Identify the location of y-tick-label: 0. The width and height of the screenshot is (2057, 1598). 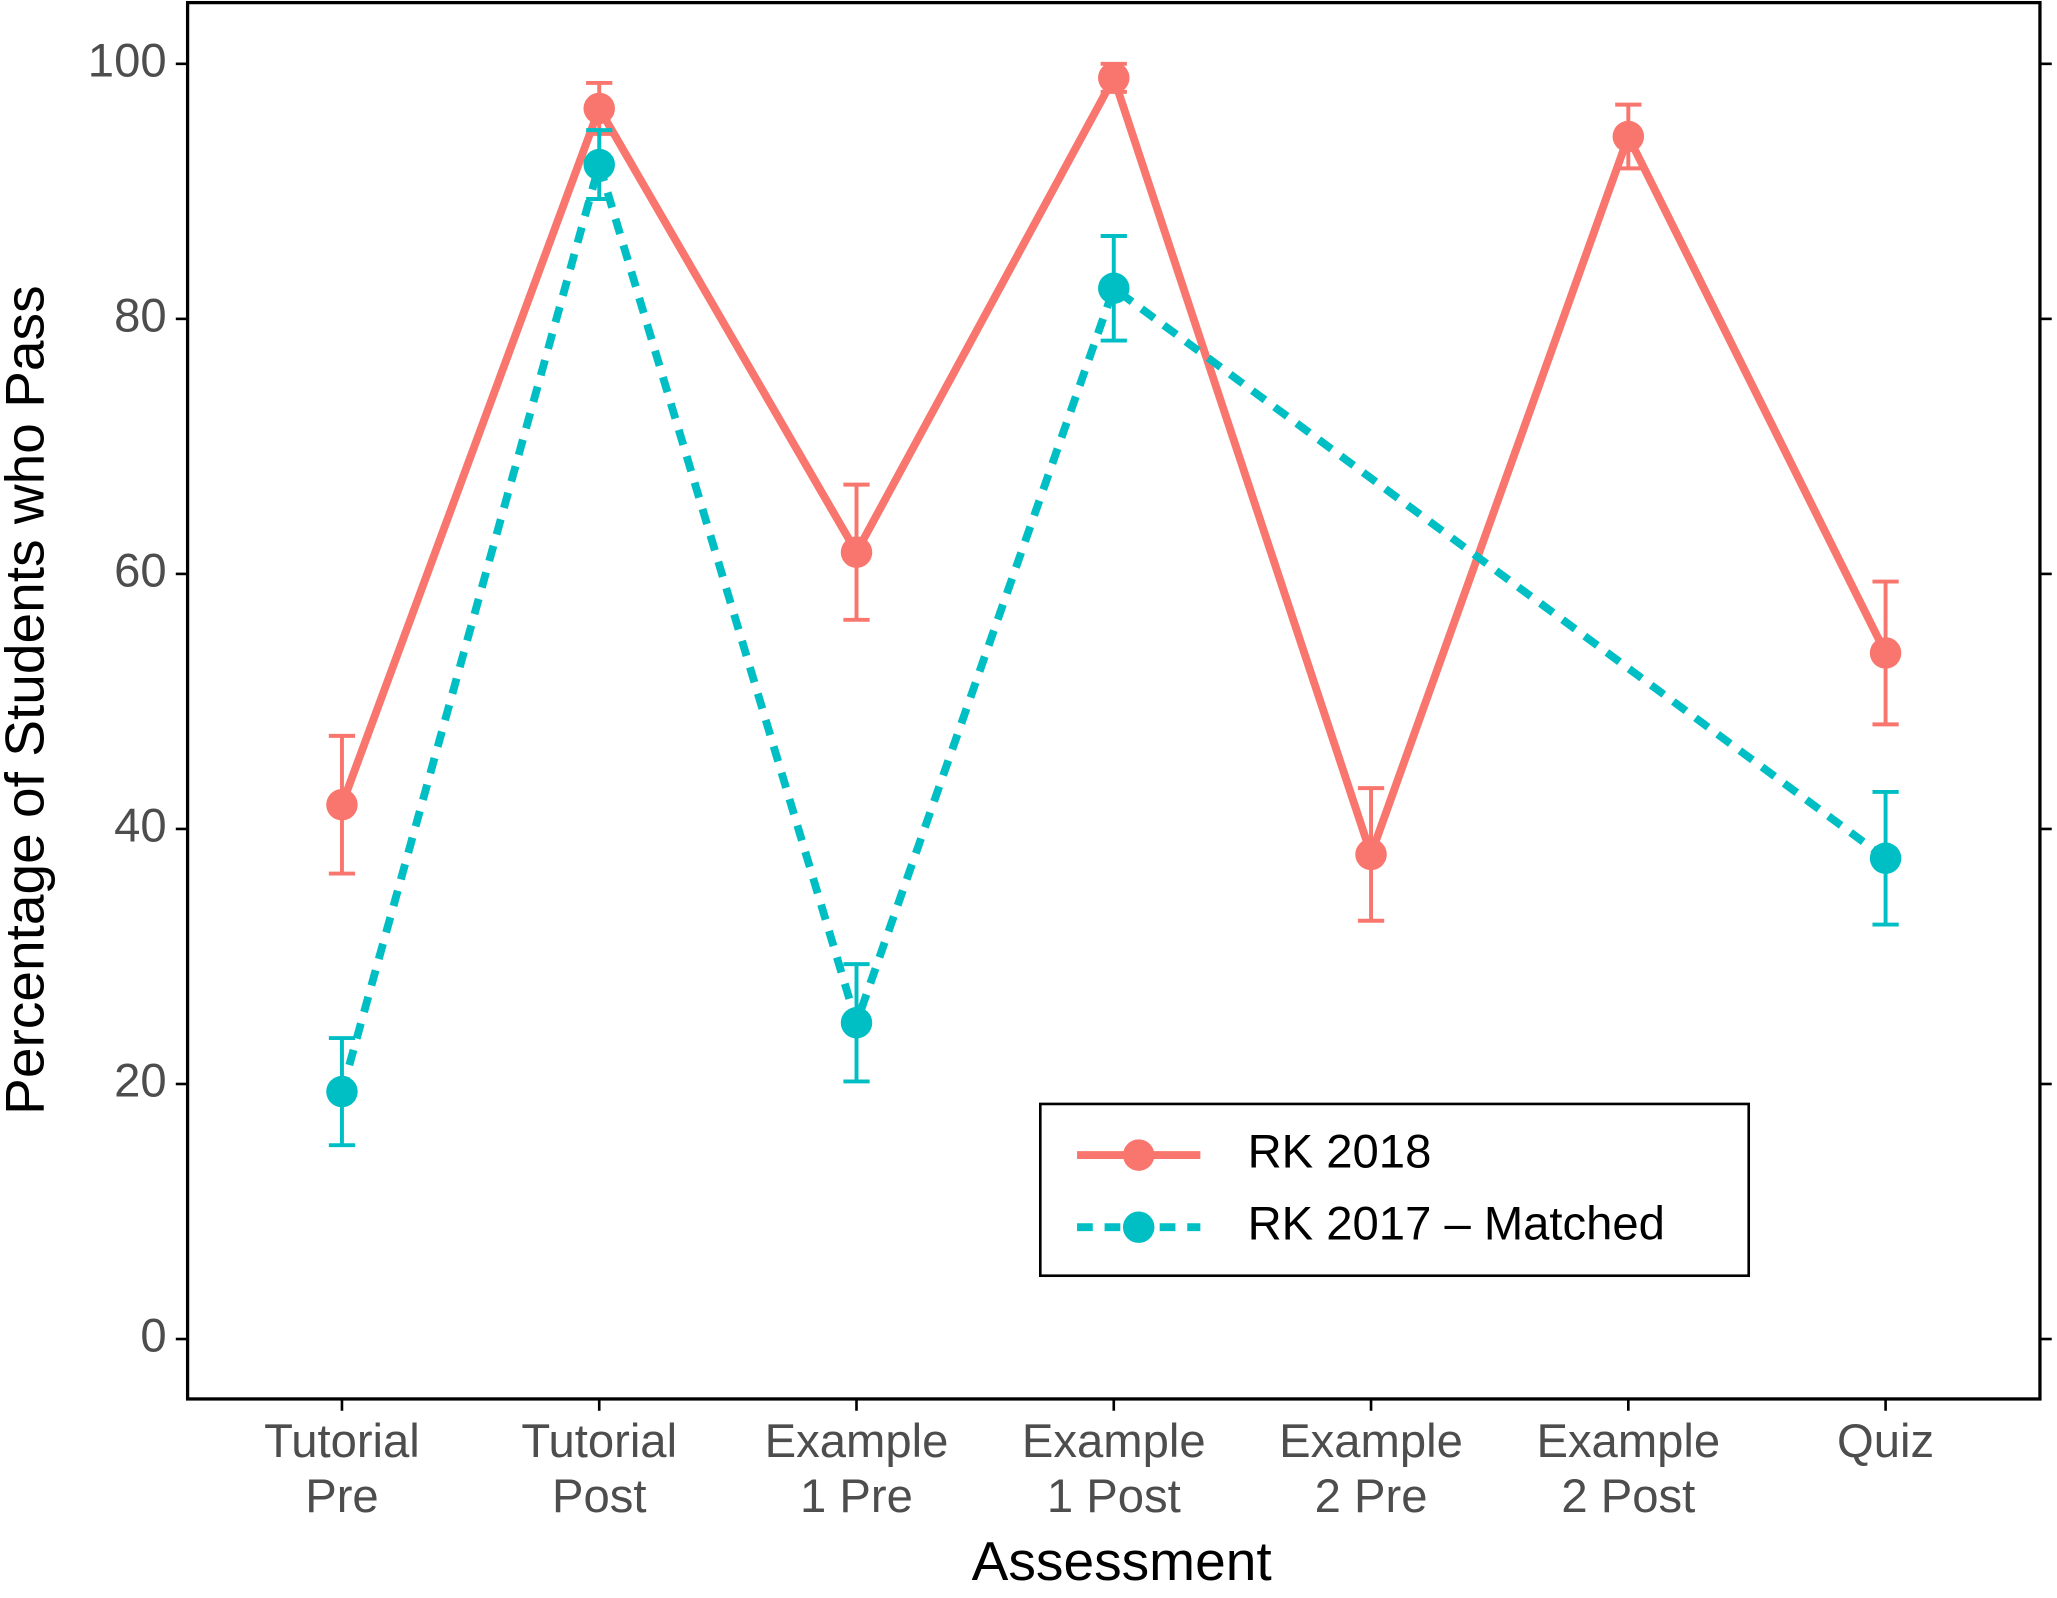
(153, 1335).